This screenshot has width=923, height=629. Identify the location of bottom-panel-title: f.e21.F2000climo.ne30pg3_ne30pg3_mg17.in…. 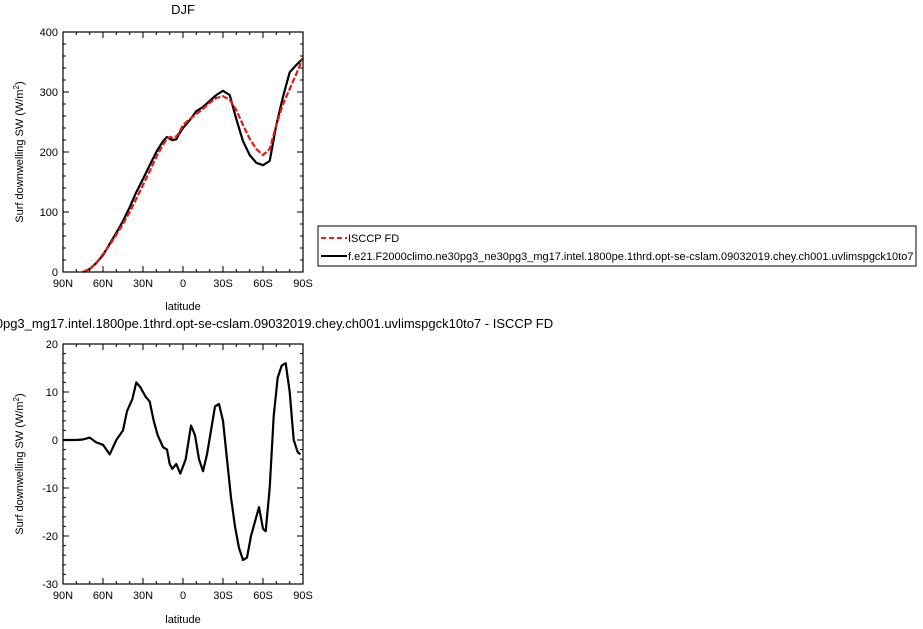
(276, 323).